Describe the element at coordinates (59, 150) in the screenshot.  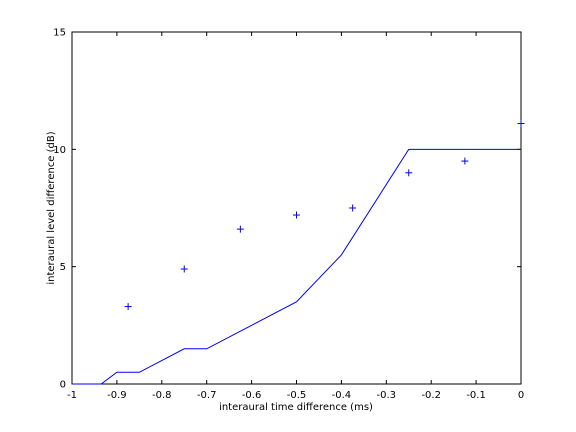
I see `y-tick-label: 10` at that location.